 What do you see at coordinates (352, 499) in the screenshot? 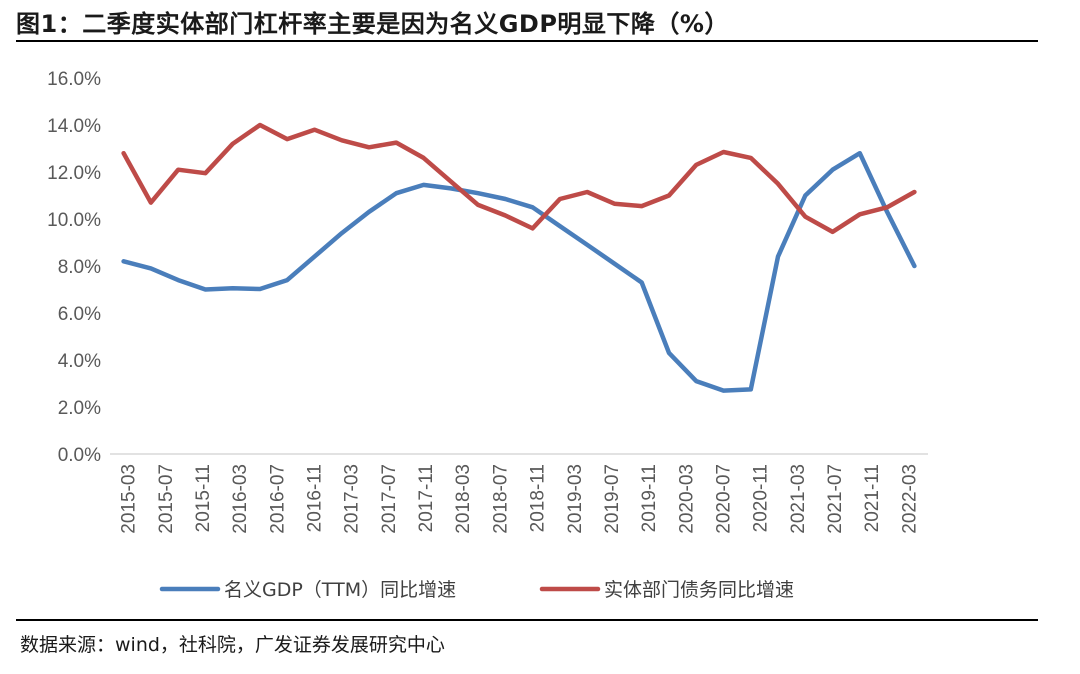
I see `x-tick-label: 2017-03` at bounding box center [352, 499].